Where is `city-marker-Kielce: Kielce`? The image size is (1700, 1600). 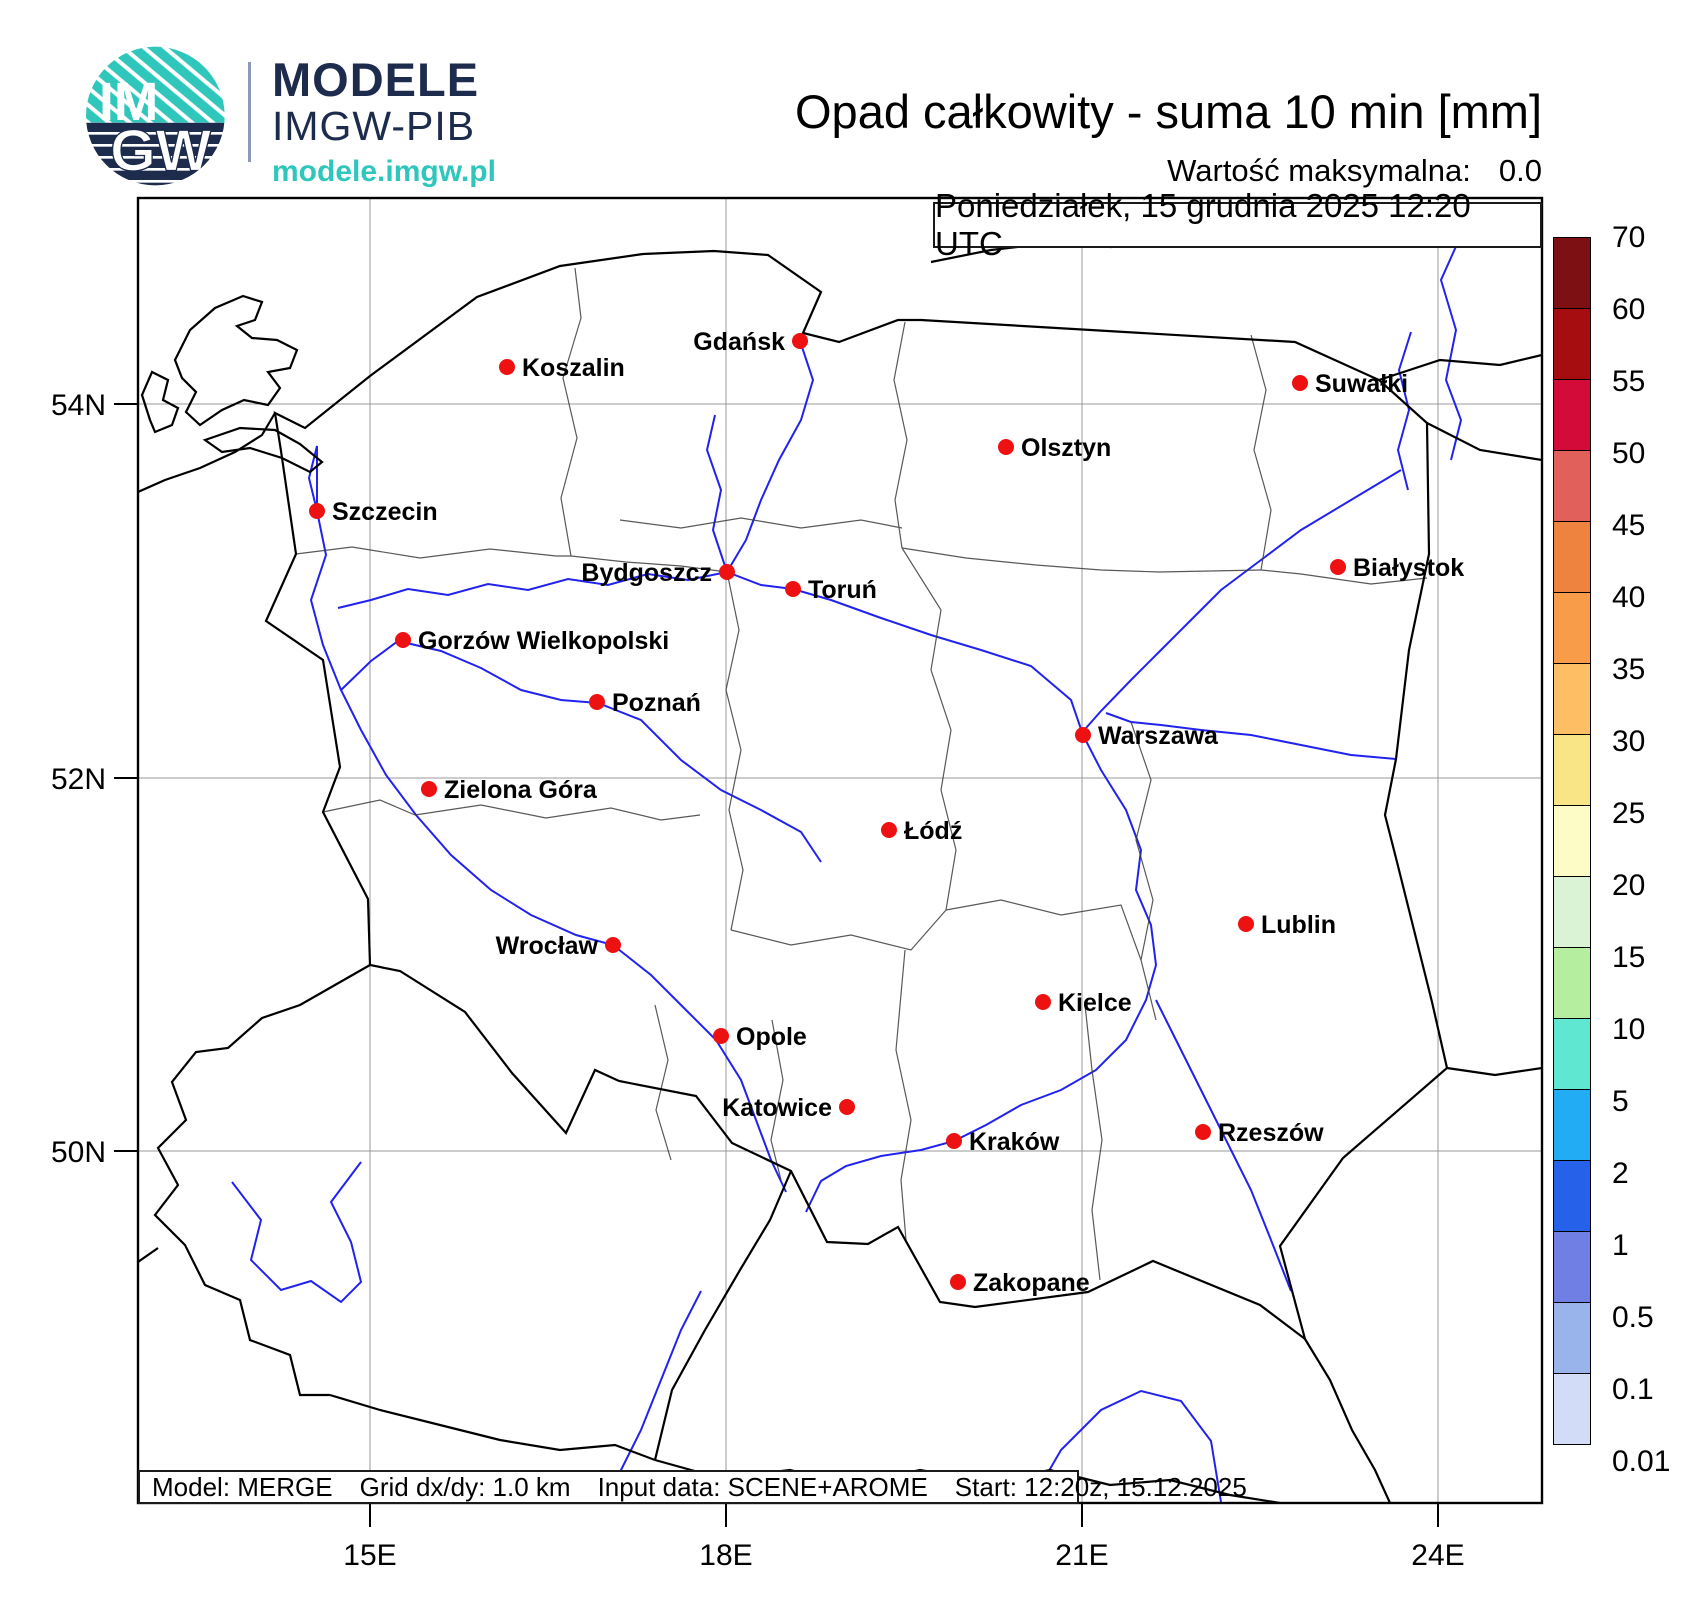 city-marker-Kielce: Kielce is located at coordinates (1083, 1003).